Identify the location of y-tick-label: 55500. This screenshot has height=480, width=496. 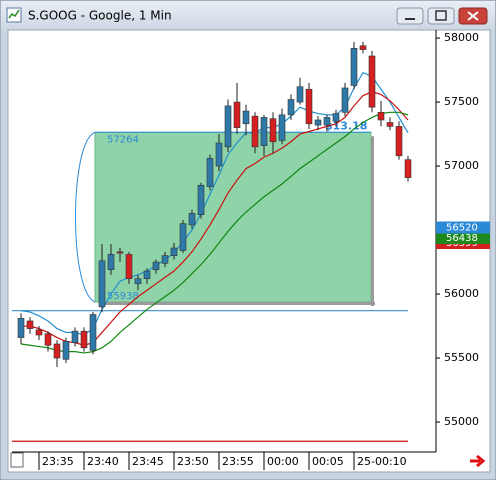
(461, 357).